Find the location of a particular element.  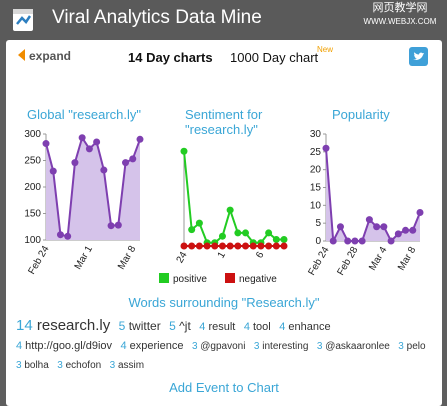

word-item: 4 result is located at coordinates (217, 325).